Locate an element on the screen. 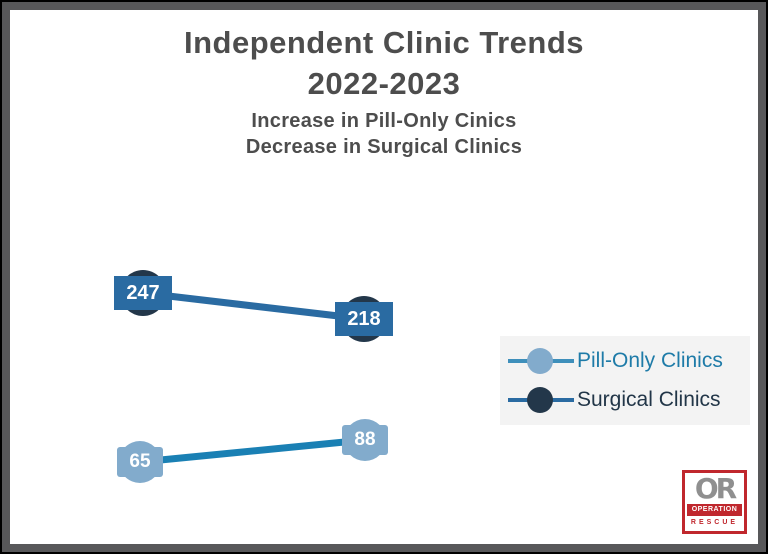  chart-title-line2: 2022-2023 is located at coordinates (384, 83).